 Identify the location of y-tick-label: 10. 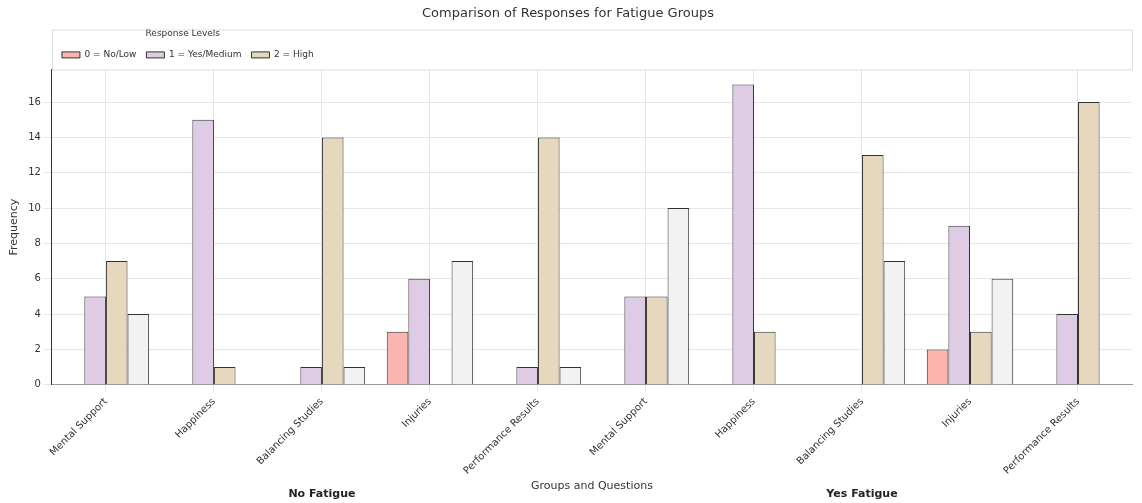
(34, 207).